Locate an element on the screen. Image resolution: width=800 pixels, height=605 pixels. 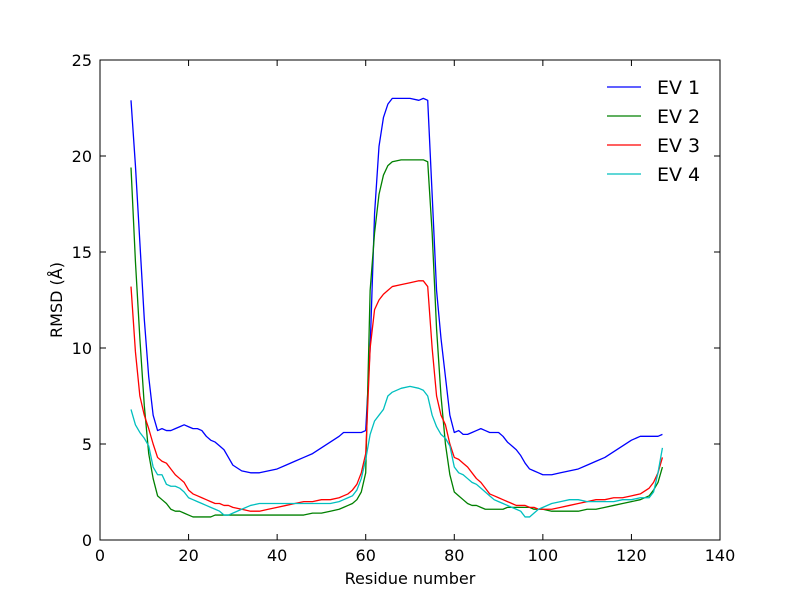
y-tick-label: 20 is located at coordinates (82, 156).